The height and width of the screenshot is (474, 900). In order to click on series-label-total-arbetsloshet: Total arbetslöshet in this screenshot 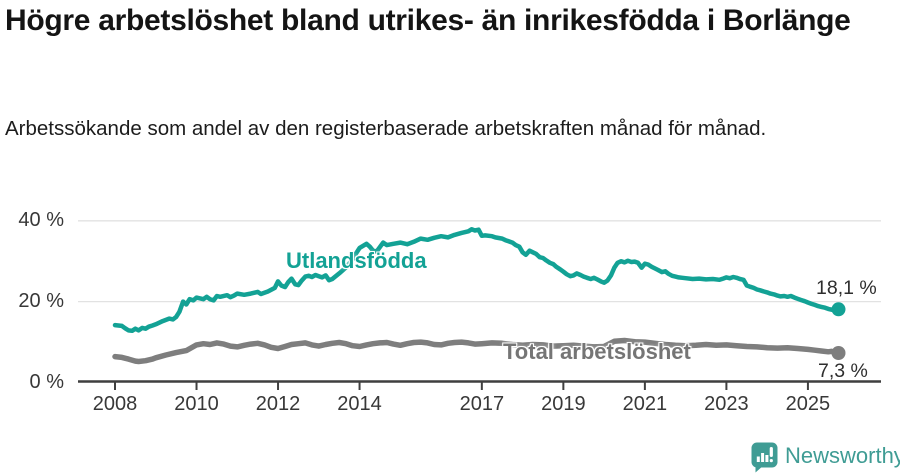, I will do `click(597, 351)`.